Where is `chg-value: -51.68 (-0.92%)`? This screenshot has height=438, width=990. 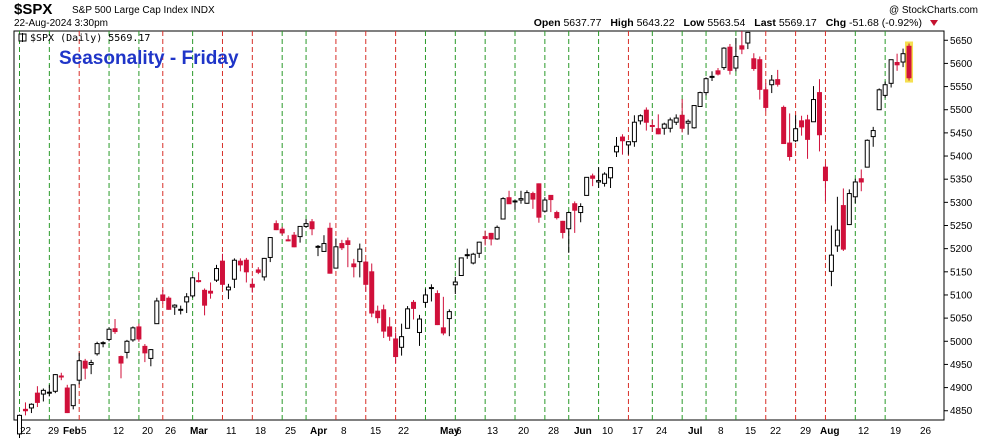
chg-value: -51.68 (-0.92%) is located at coordinates (885, 23).